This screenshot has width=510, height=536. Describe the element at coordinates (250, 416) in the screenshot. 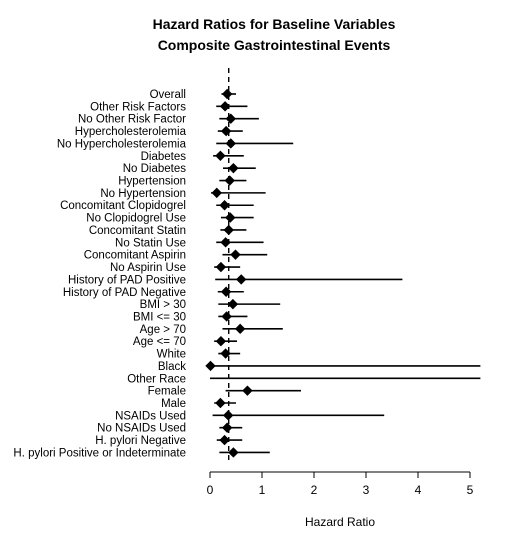

I see `forest-row: NSAIDs Used` at that location.